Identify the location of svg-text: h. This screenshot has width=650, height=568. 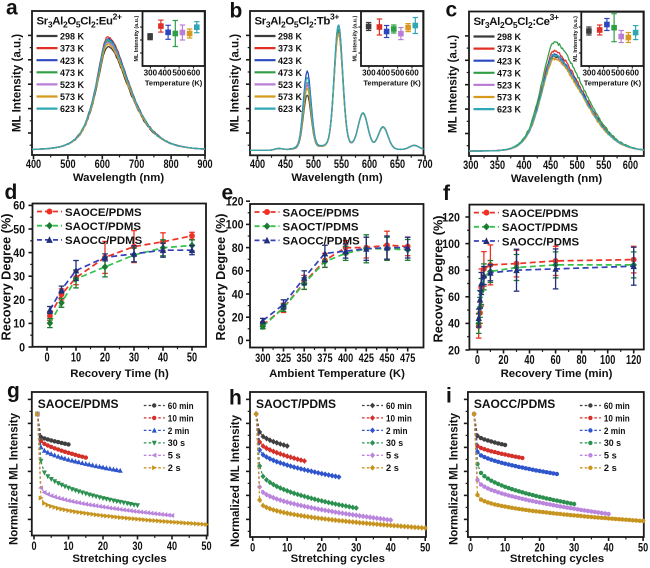
(235, 398).